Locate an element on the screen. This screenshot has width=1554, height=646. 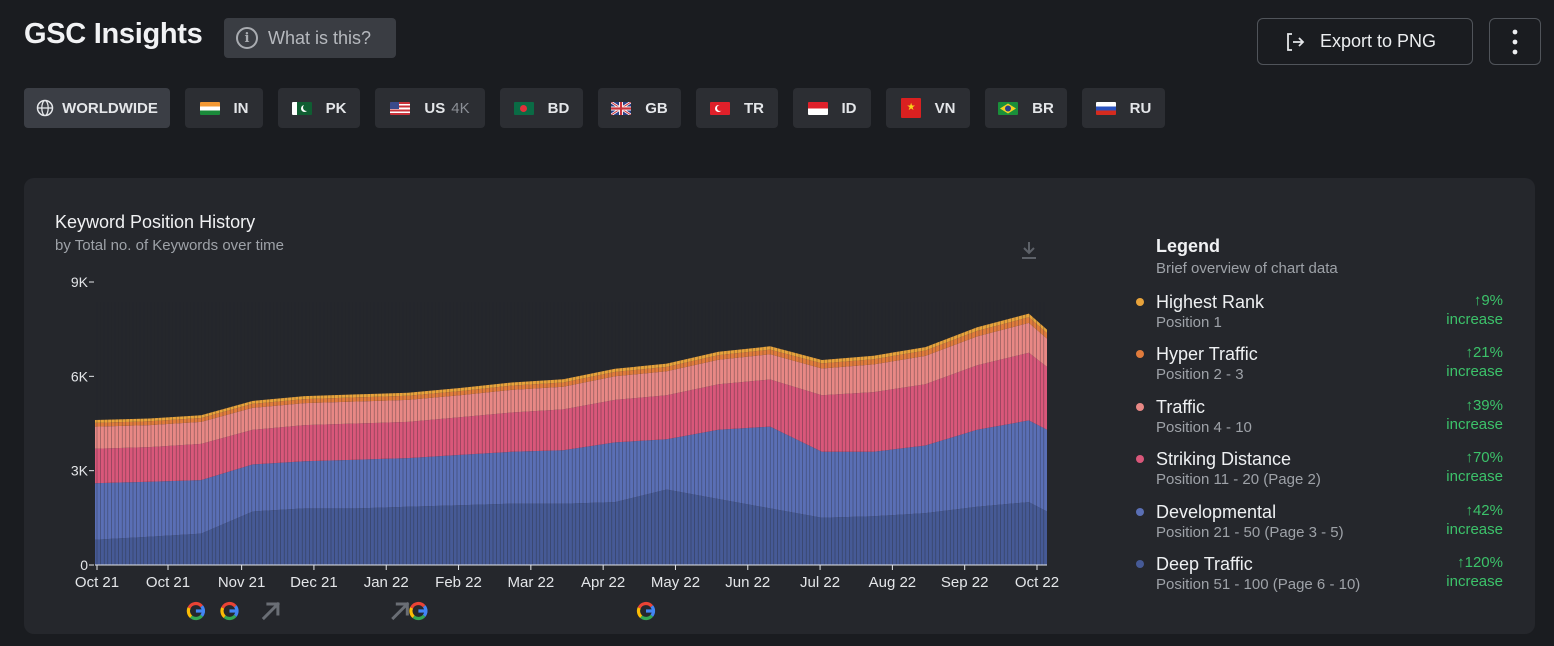
kebab-menu-icon is located at coordinates (1515, 41).